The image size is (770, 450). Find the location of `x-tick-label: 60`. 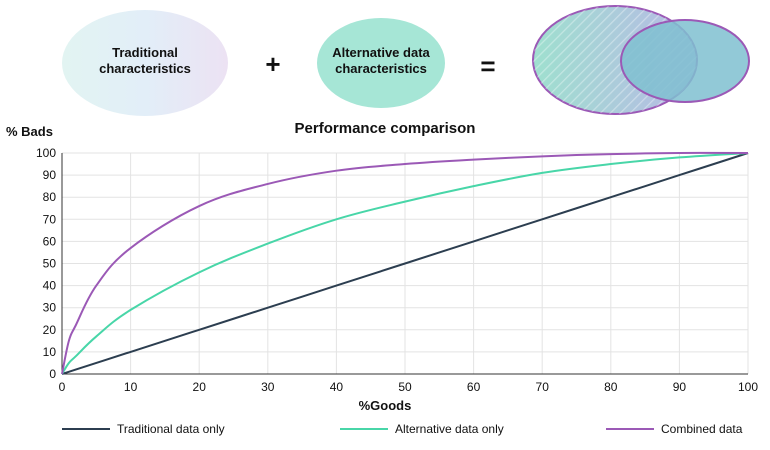

x-tick-label: 60 is located at coordinates (474, 387).